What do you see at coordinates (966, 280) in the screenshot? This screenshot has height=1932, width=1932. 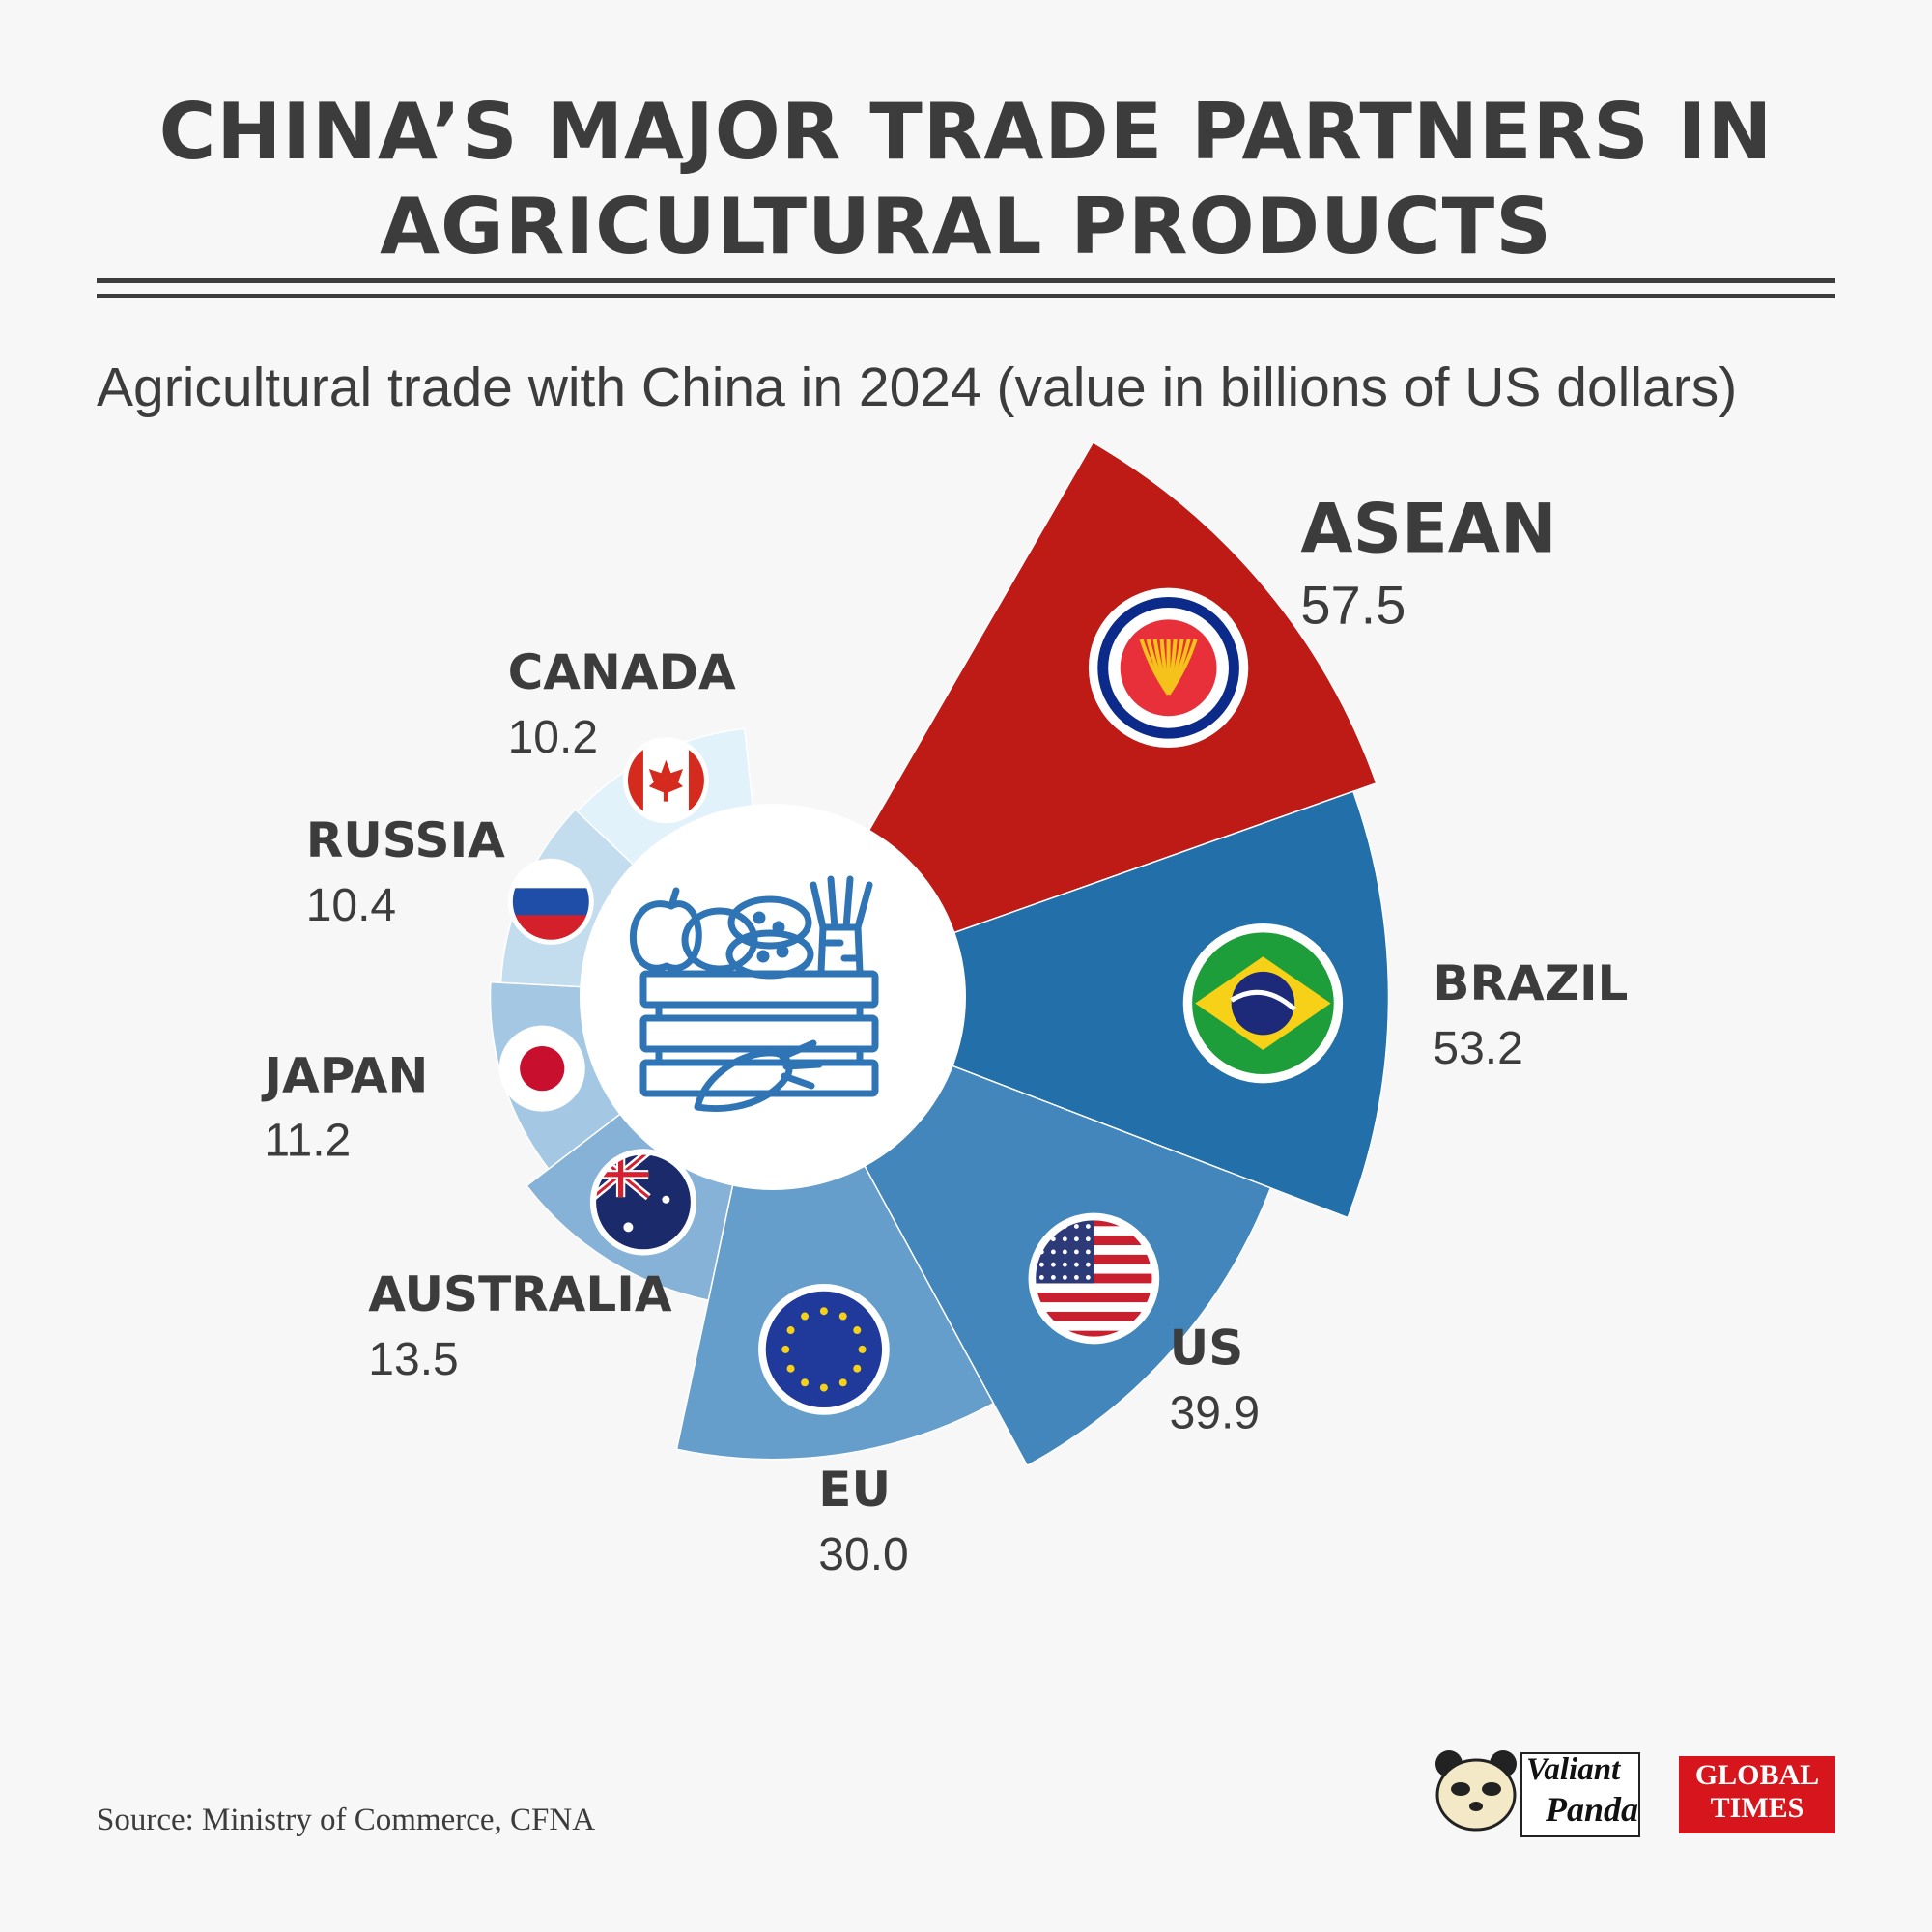 I see `title-rule-top` at bounding box center [966, 280].